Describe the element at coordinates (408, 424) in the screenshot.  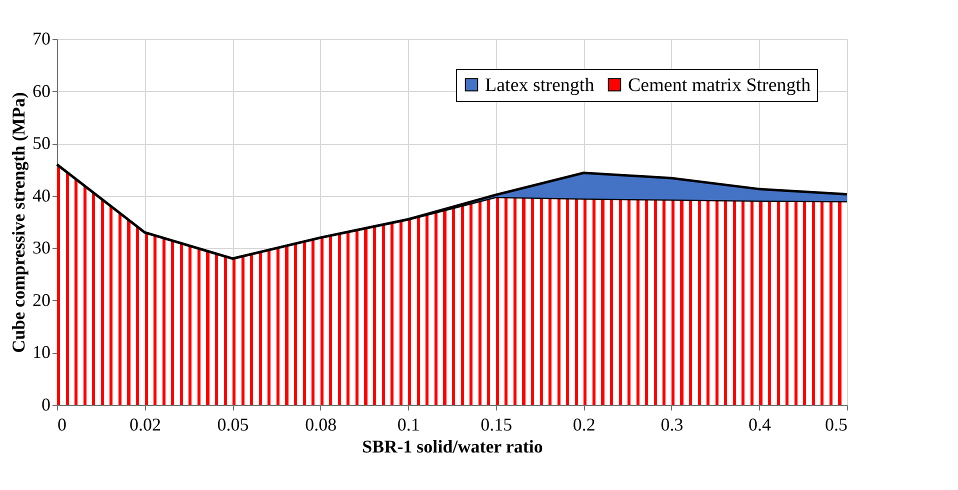
I see `x-tick-label: 0.1` at that location.